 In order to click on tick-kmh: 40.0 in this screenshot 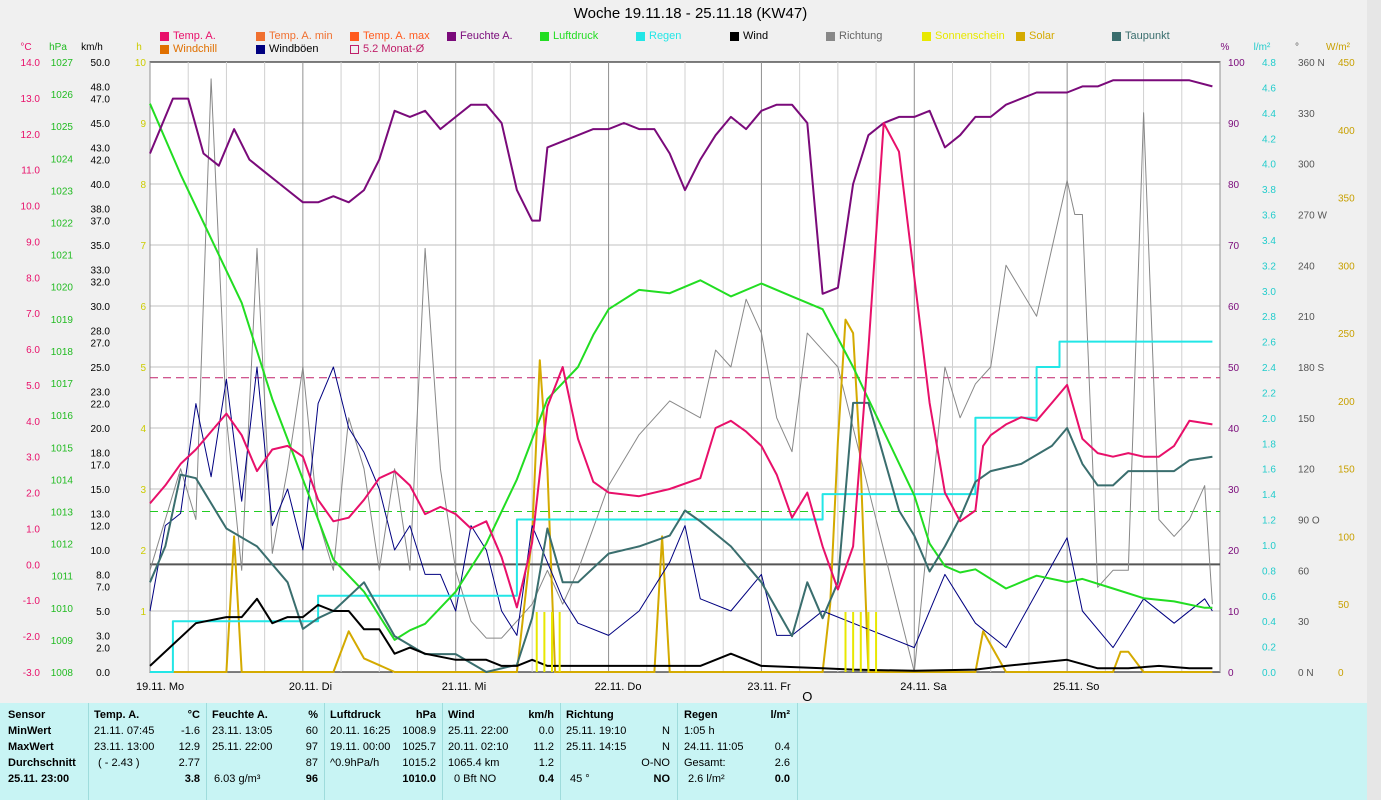, I will do `click(101, 185)`.